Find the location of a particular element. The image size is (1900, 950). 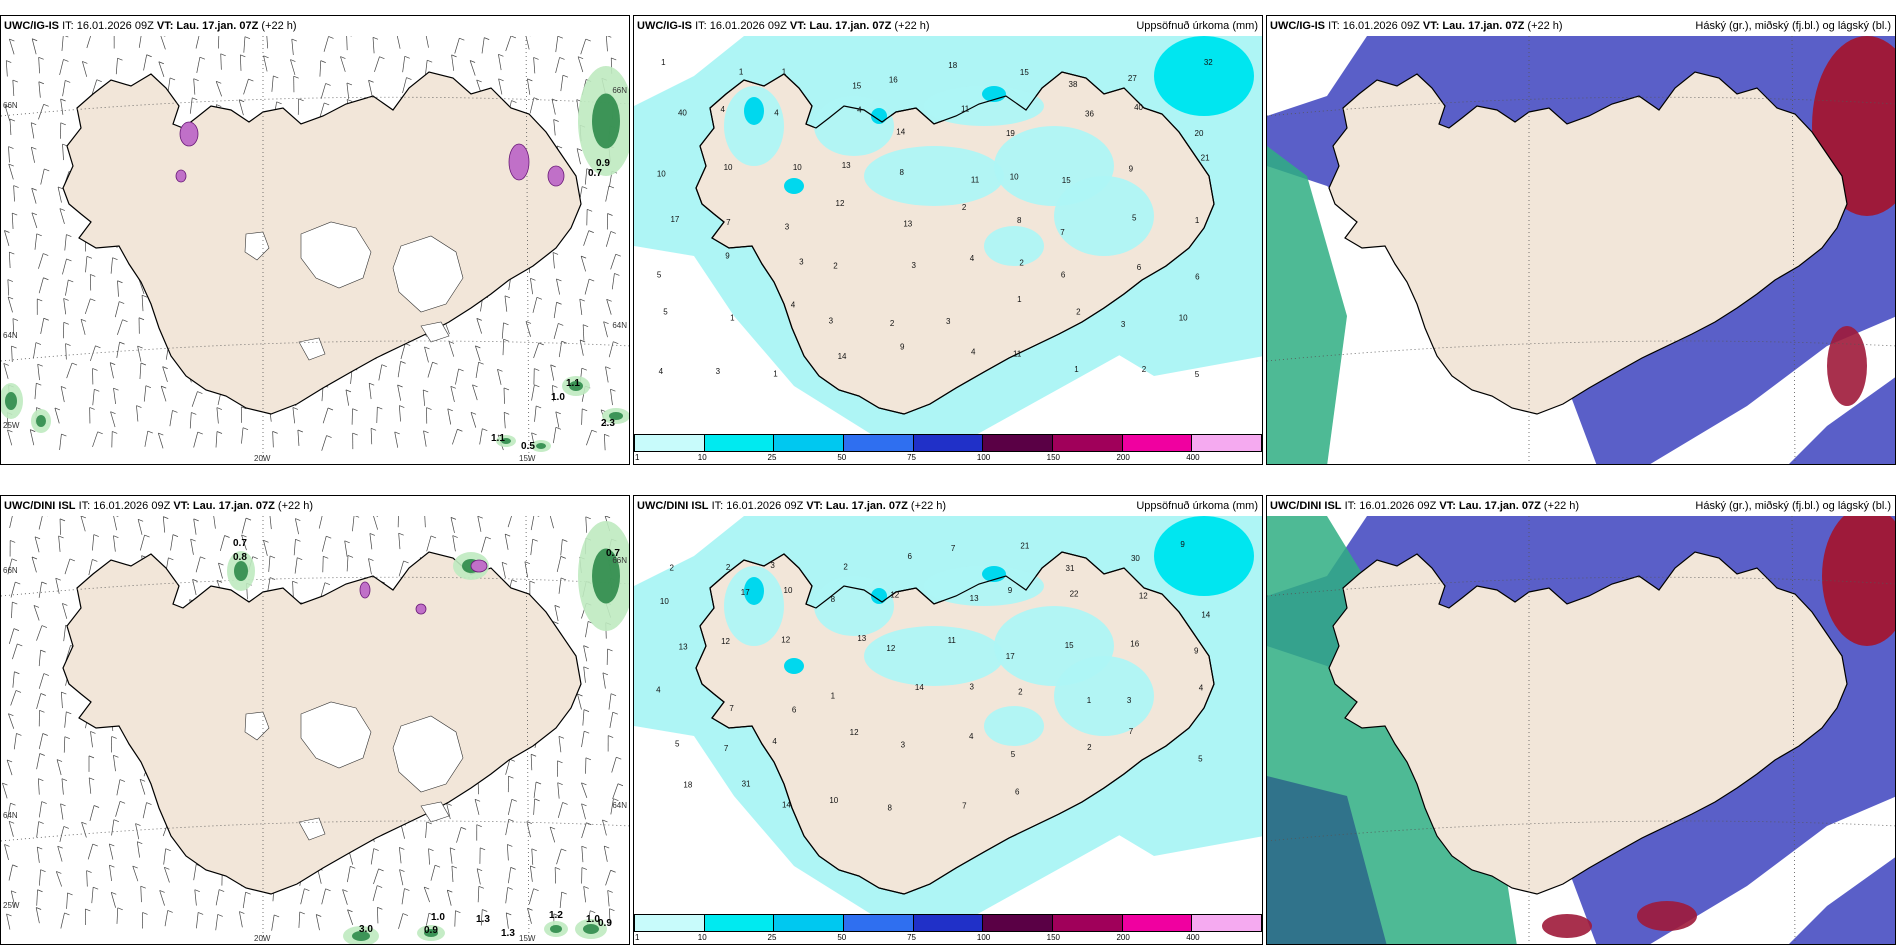

glaciers is located at coordinates (354, 771).